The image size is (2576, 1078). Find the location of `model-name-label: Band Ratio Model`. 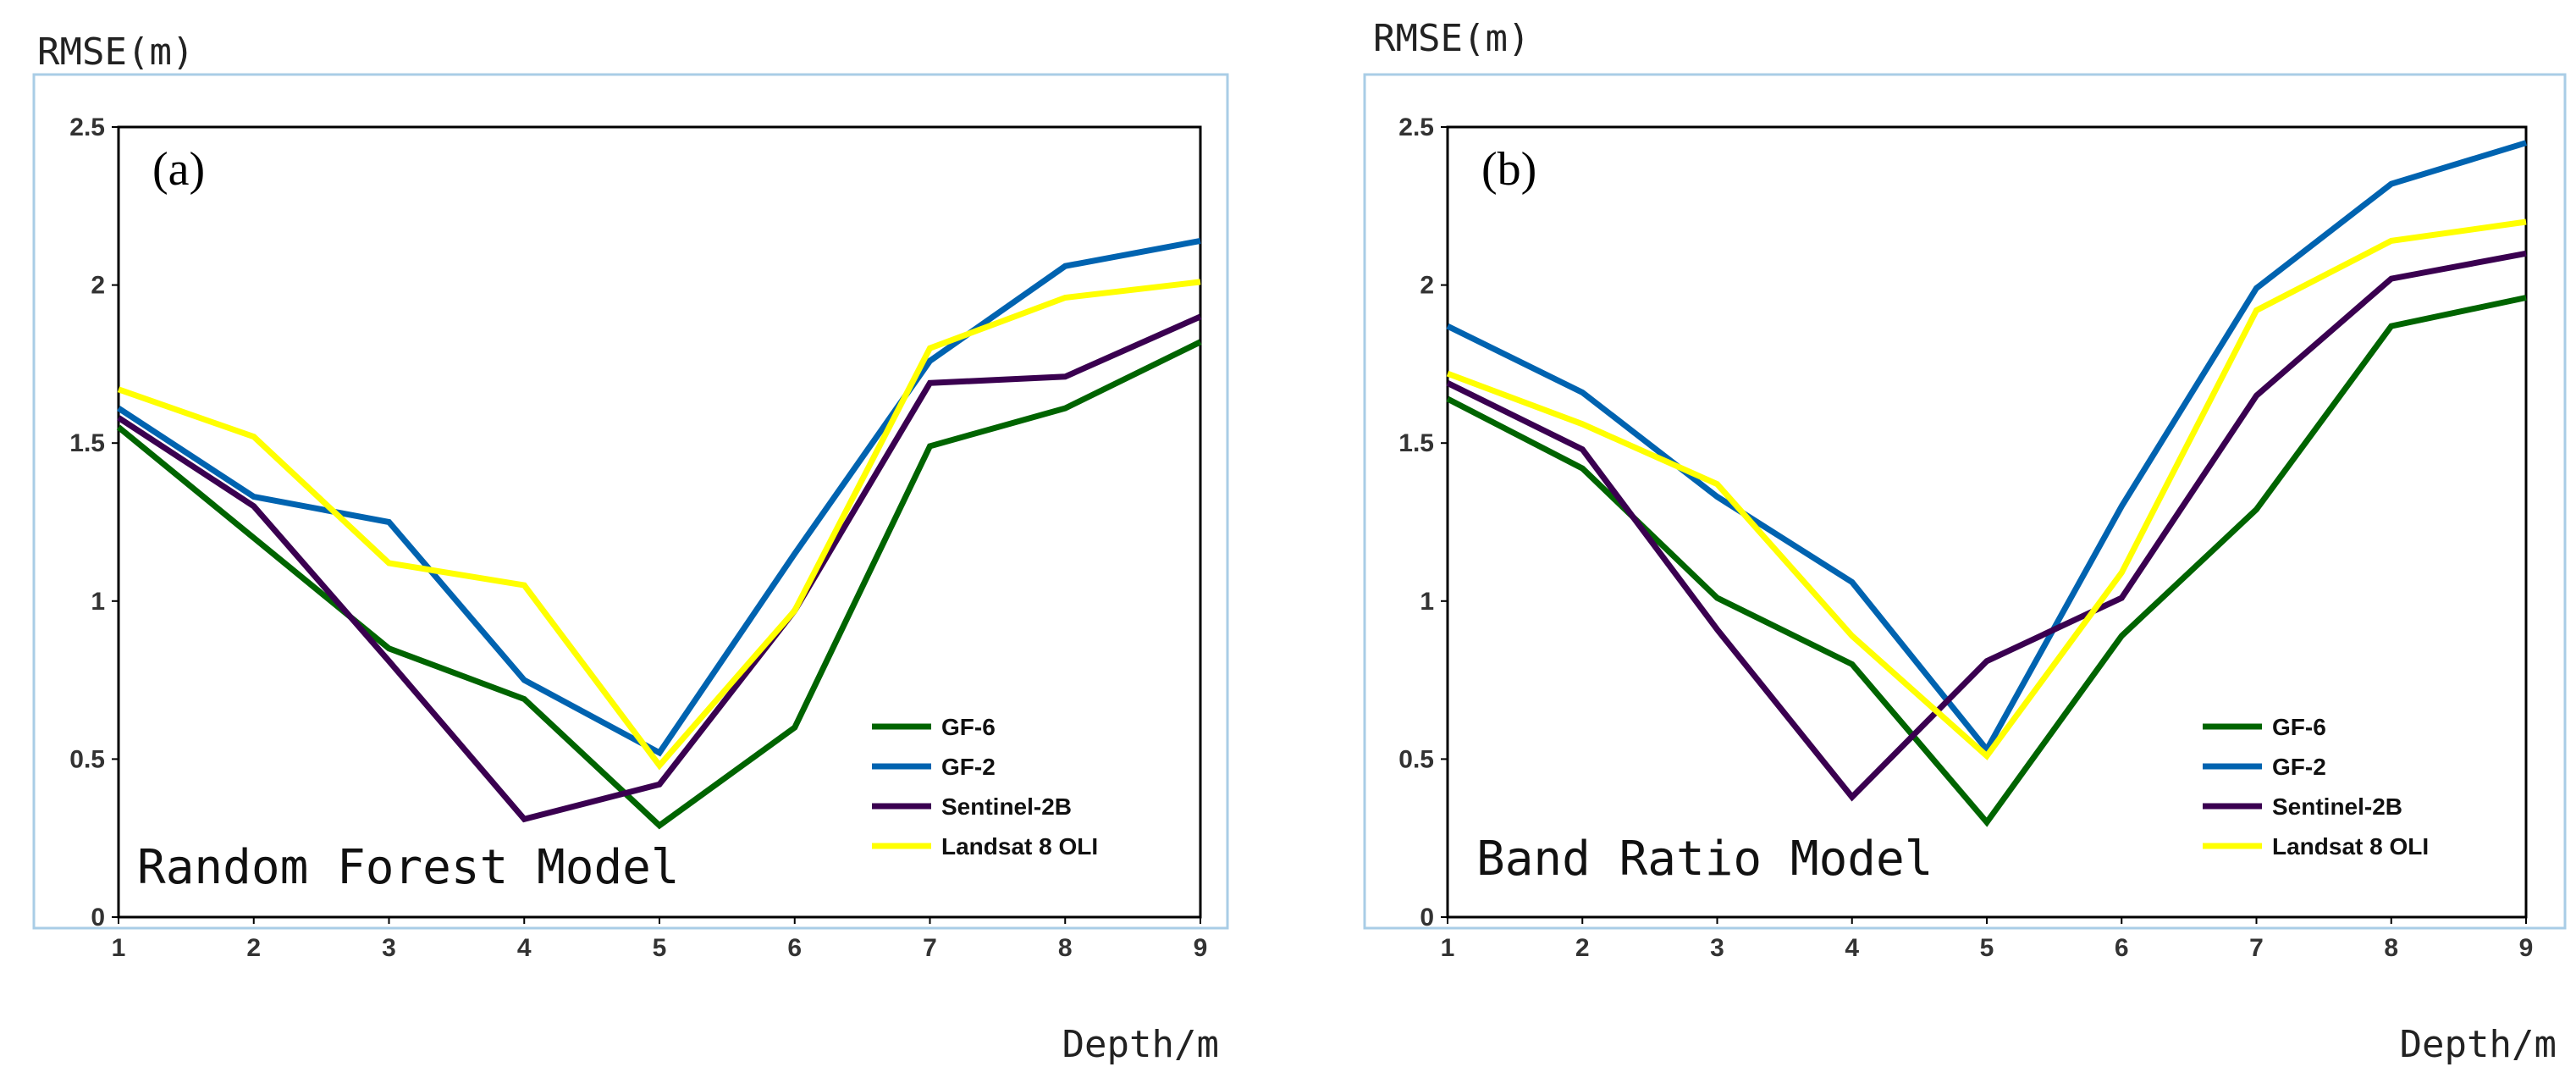

model-name-label: Band Ratio Model is located at coordinates (1705, 859).